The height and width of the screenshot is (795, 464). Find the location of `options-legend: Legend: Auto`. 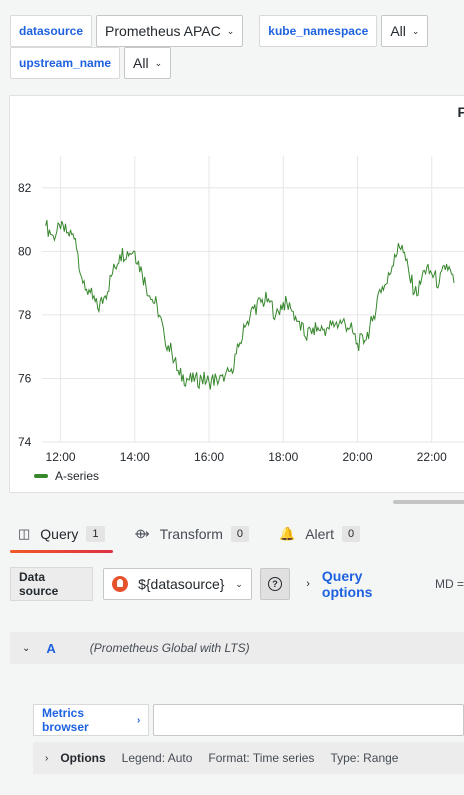

options-legend: Legend: Auto is located at coordinates (157, 758).